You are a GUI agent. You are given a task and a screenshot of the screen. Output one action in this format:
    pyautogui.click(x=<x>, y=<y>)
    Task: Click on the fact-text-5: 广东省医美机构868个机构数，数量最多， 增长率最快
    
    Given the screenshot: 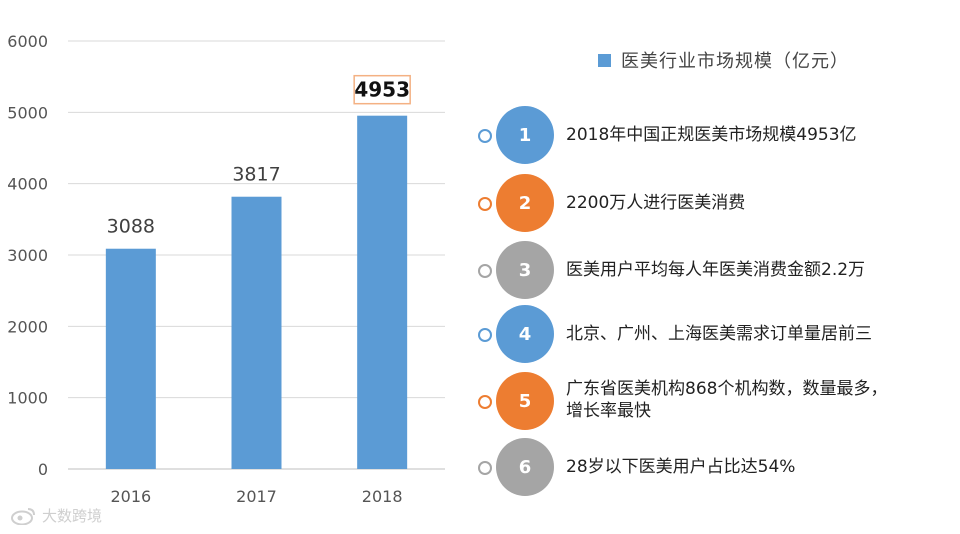 What is the action you would take?
    pyautogui.click(x=726, y=400)
    